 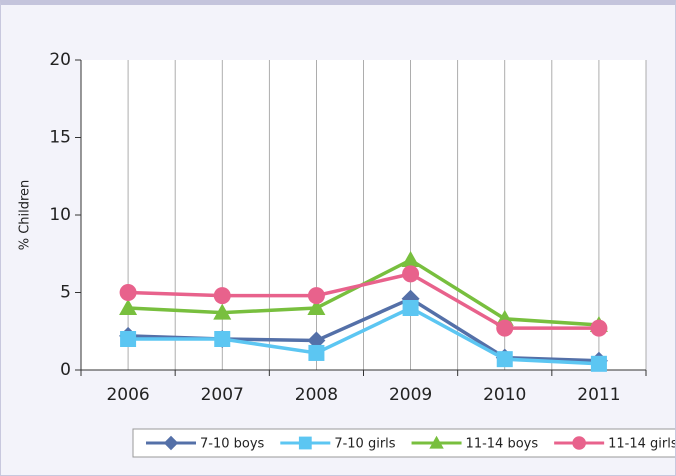 I want to click on y-tick-label: 20, so click(x=60, y=60).